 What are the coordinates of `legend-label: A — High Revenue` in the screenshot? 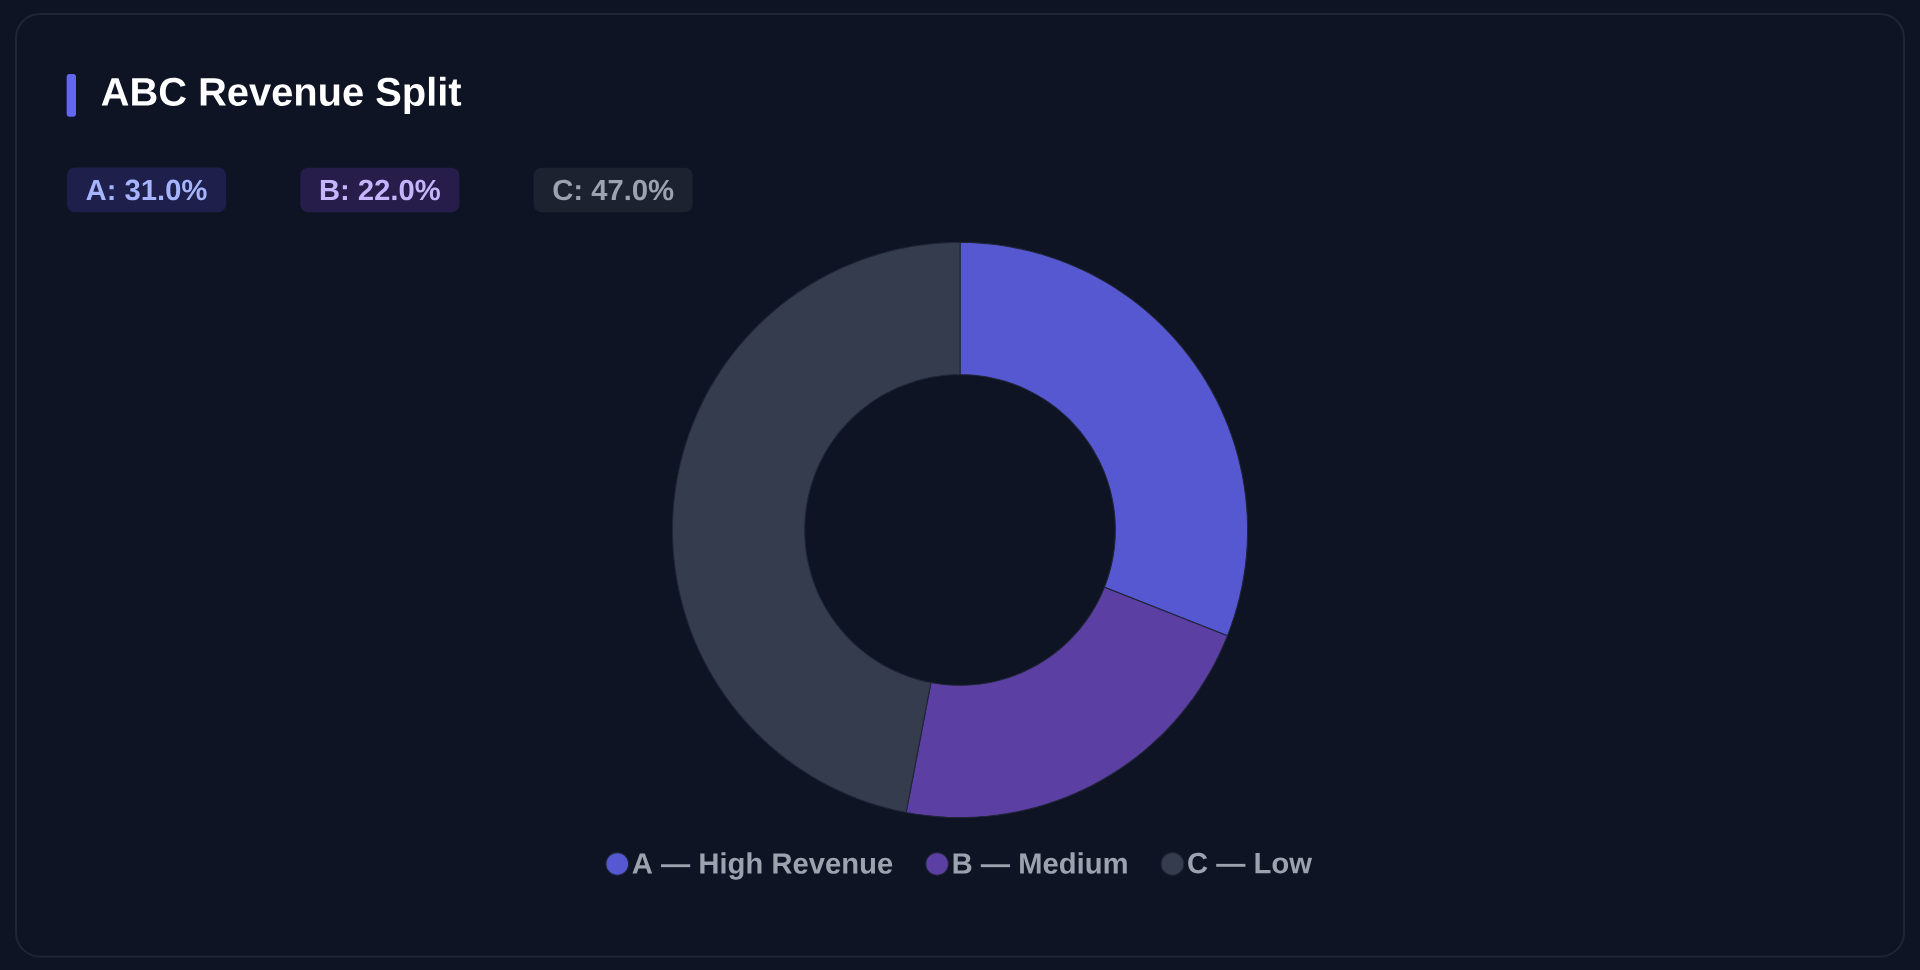 It's located at (762, 866).